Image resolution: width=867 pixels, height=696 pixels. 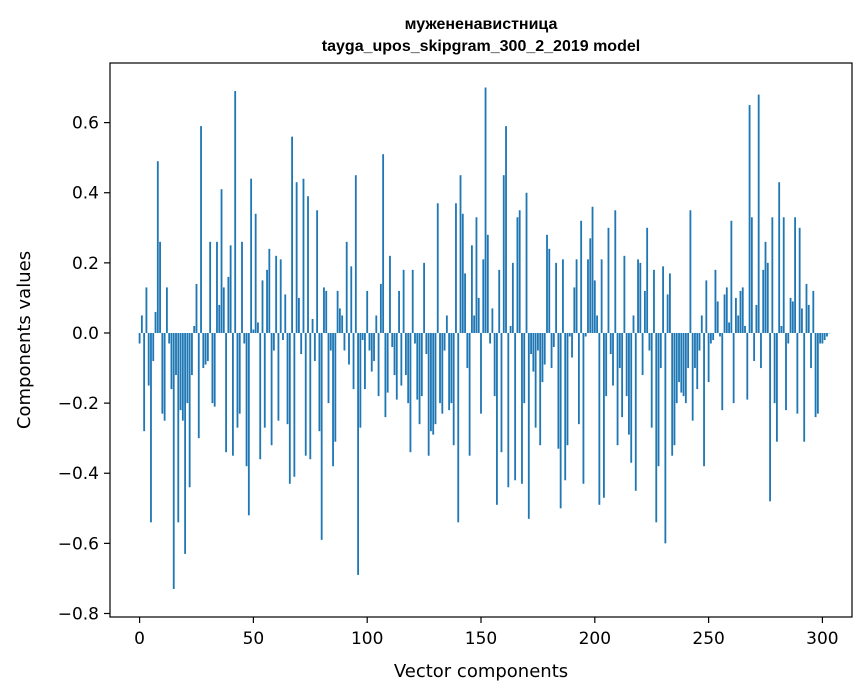 What do you see at coordinates (708, 639) in the screenshot?
I see `x-tick-label: 250` at bounding box center [708, 639].